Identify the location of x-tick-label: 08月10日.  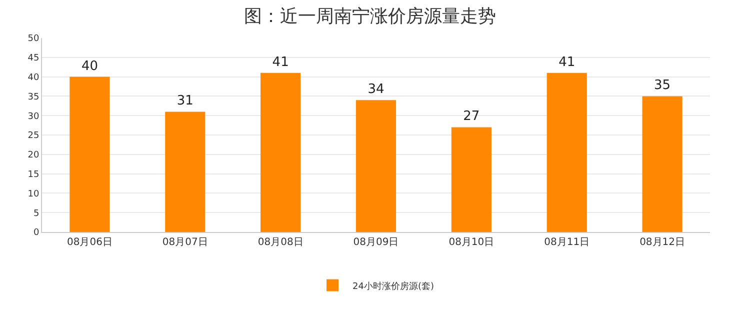
(471, 242).